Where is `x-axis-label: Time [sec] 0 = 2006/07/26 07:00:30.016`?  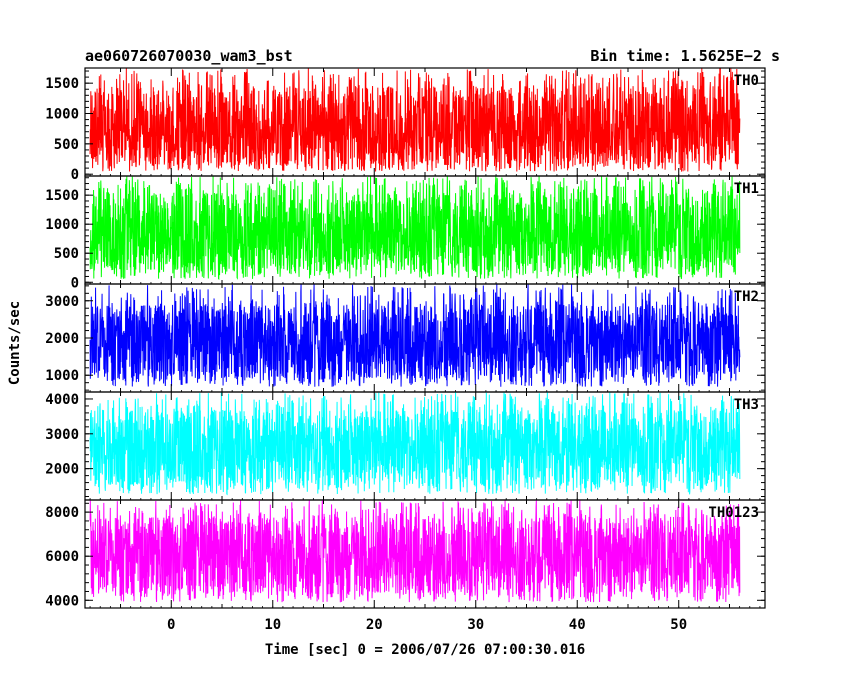 x-axis-label: Time [sec] 0 = 2006/07/26 07:00:30.016 is located at coordinates (425, 650).